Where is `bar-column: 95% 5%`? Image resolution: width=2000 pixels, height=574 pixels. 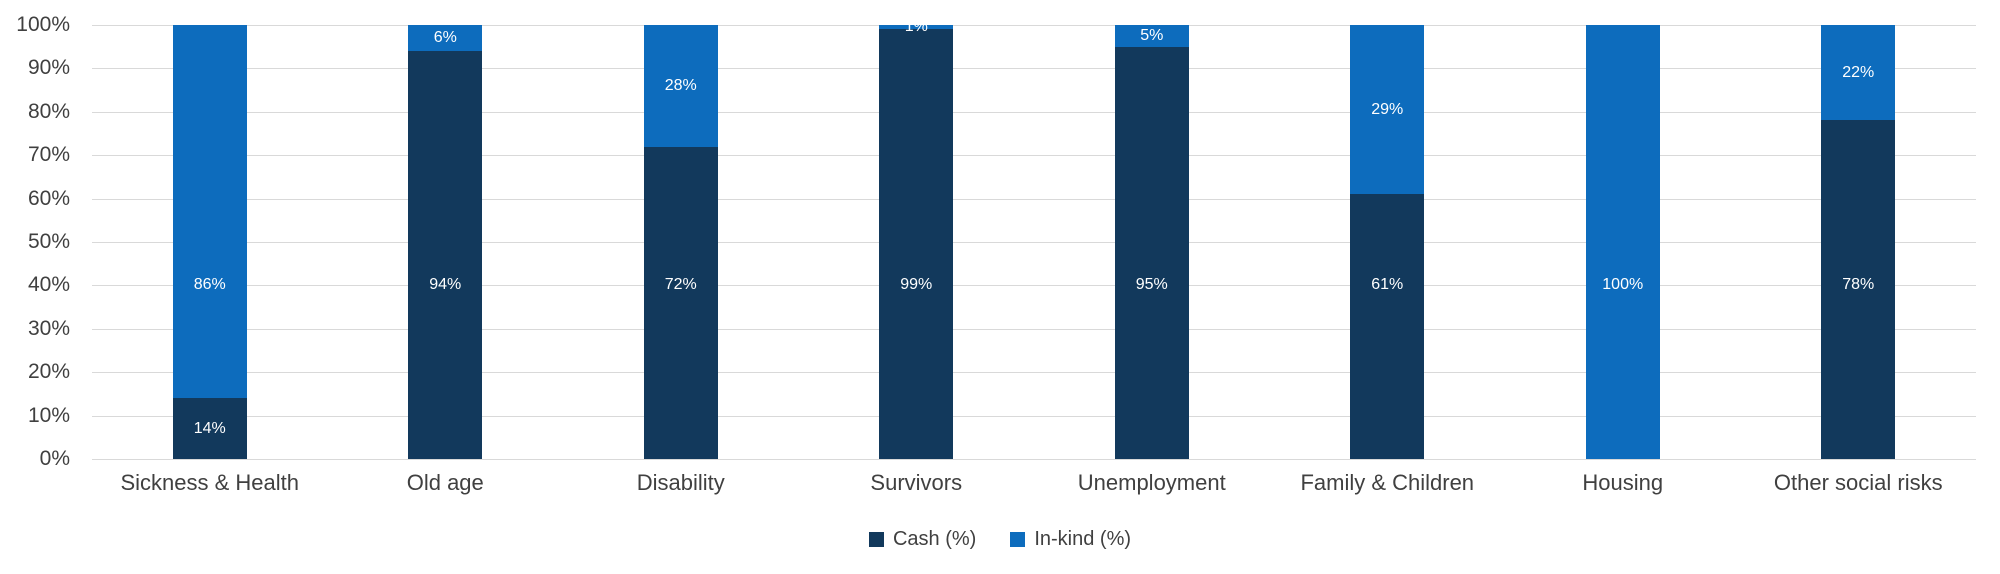 bar-column: 95% 5% is located at coordinates (1151, 242).